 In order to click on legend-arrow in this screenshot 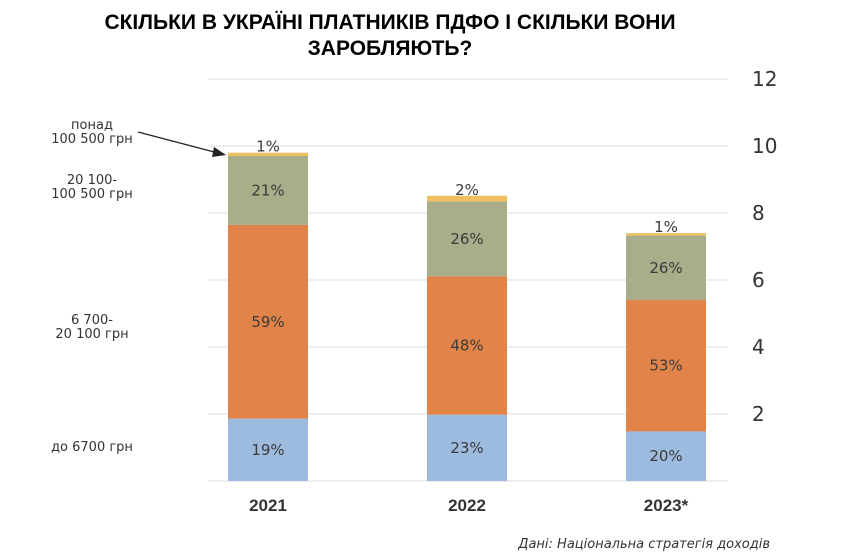, I will do `click(178, 142)`.